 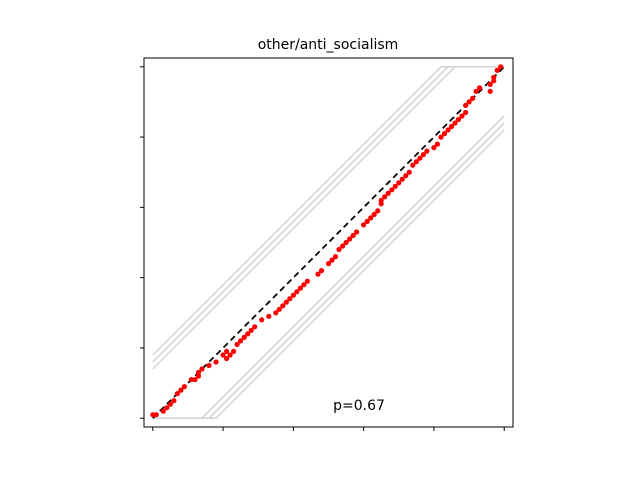 I want to click on y-axis-ticks, so click(x=142, y=242).